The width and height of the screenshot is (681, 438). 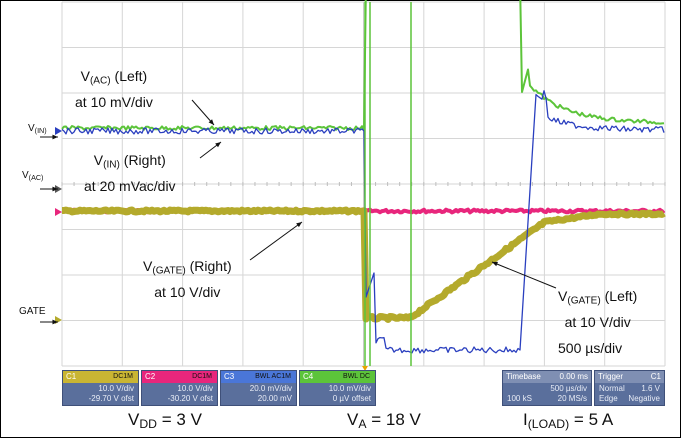 What do you see at coordinates (218, 145) in the screenshot?
I see `arrow-vin-right-head` at bounding box center [218, 145].